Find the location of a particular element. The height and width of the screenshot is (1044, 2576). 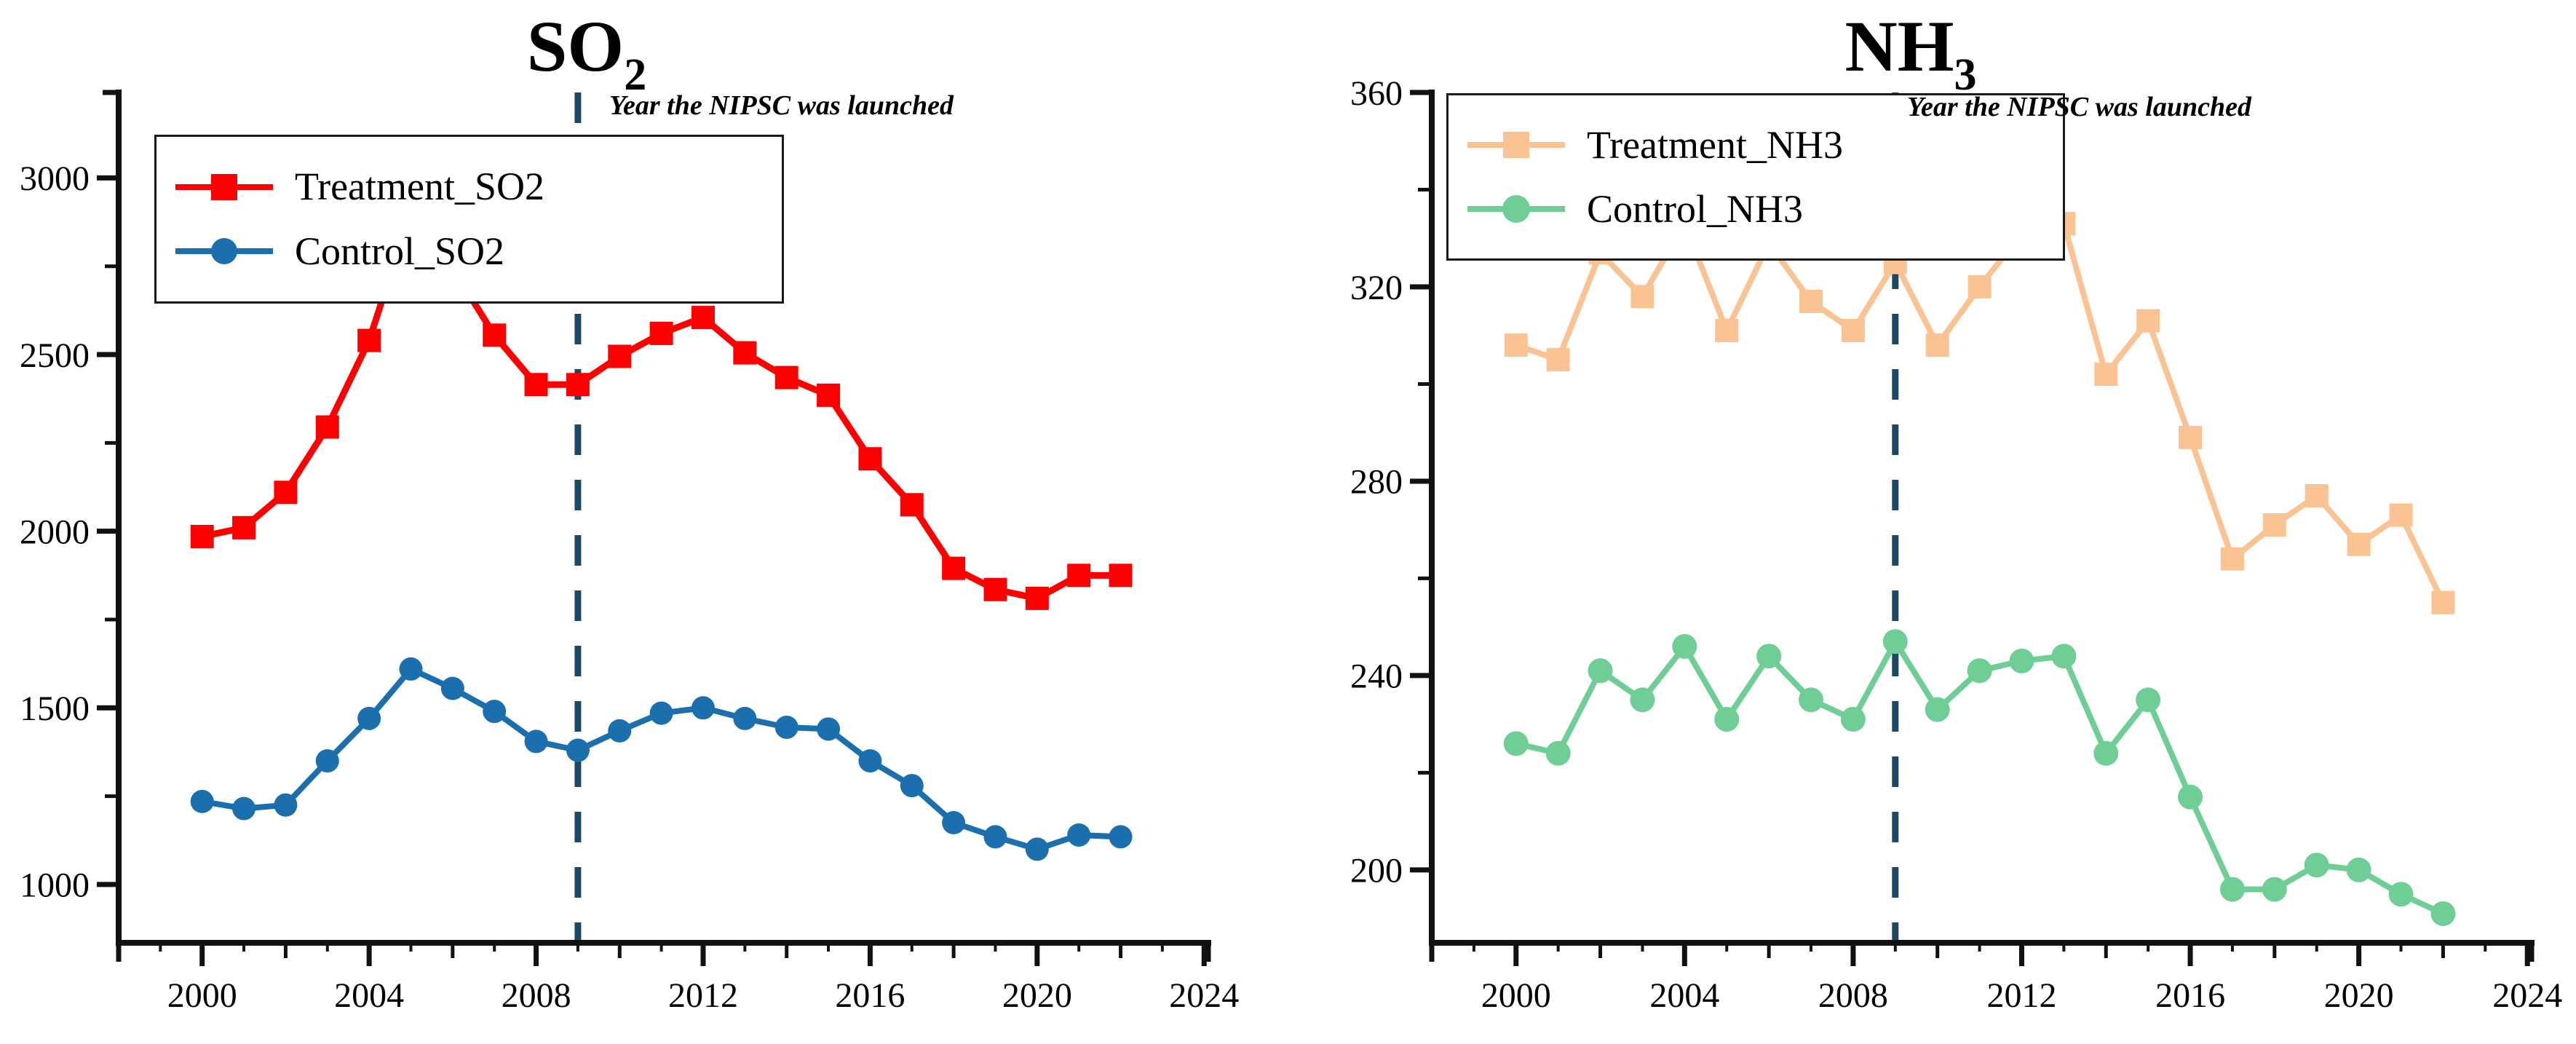

y-tick-label: 2500 is located at coordinates (55, 355).